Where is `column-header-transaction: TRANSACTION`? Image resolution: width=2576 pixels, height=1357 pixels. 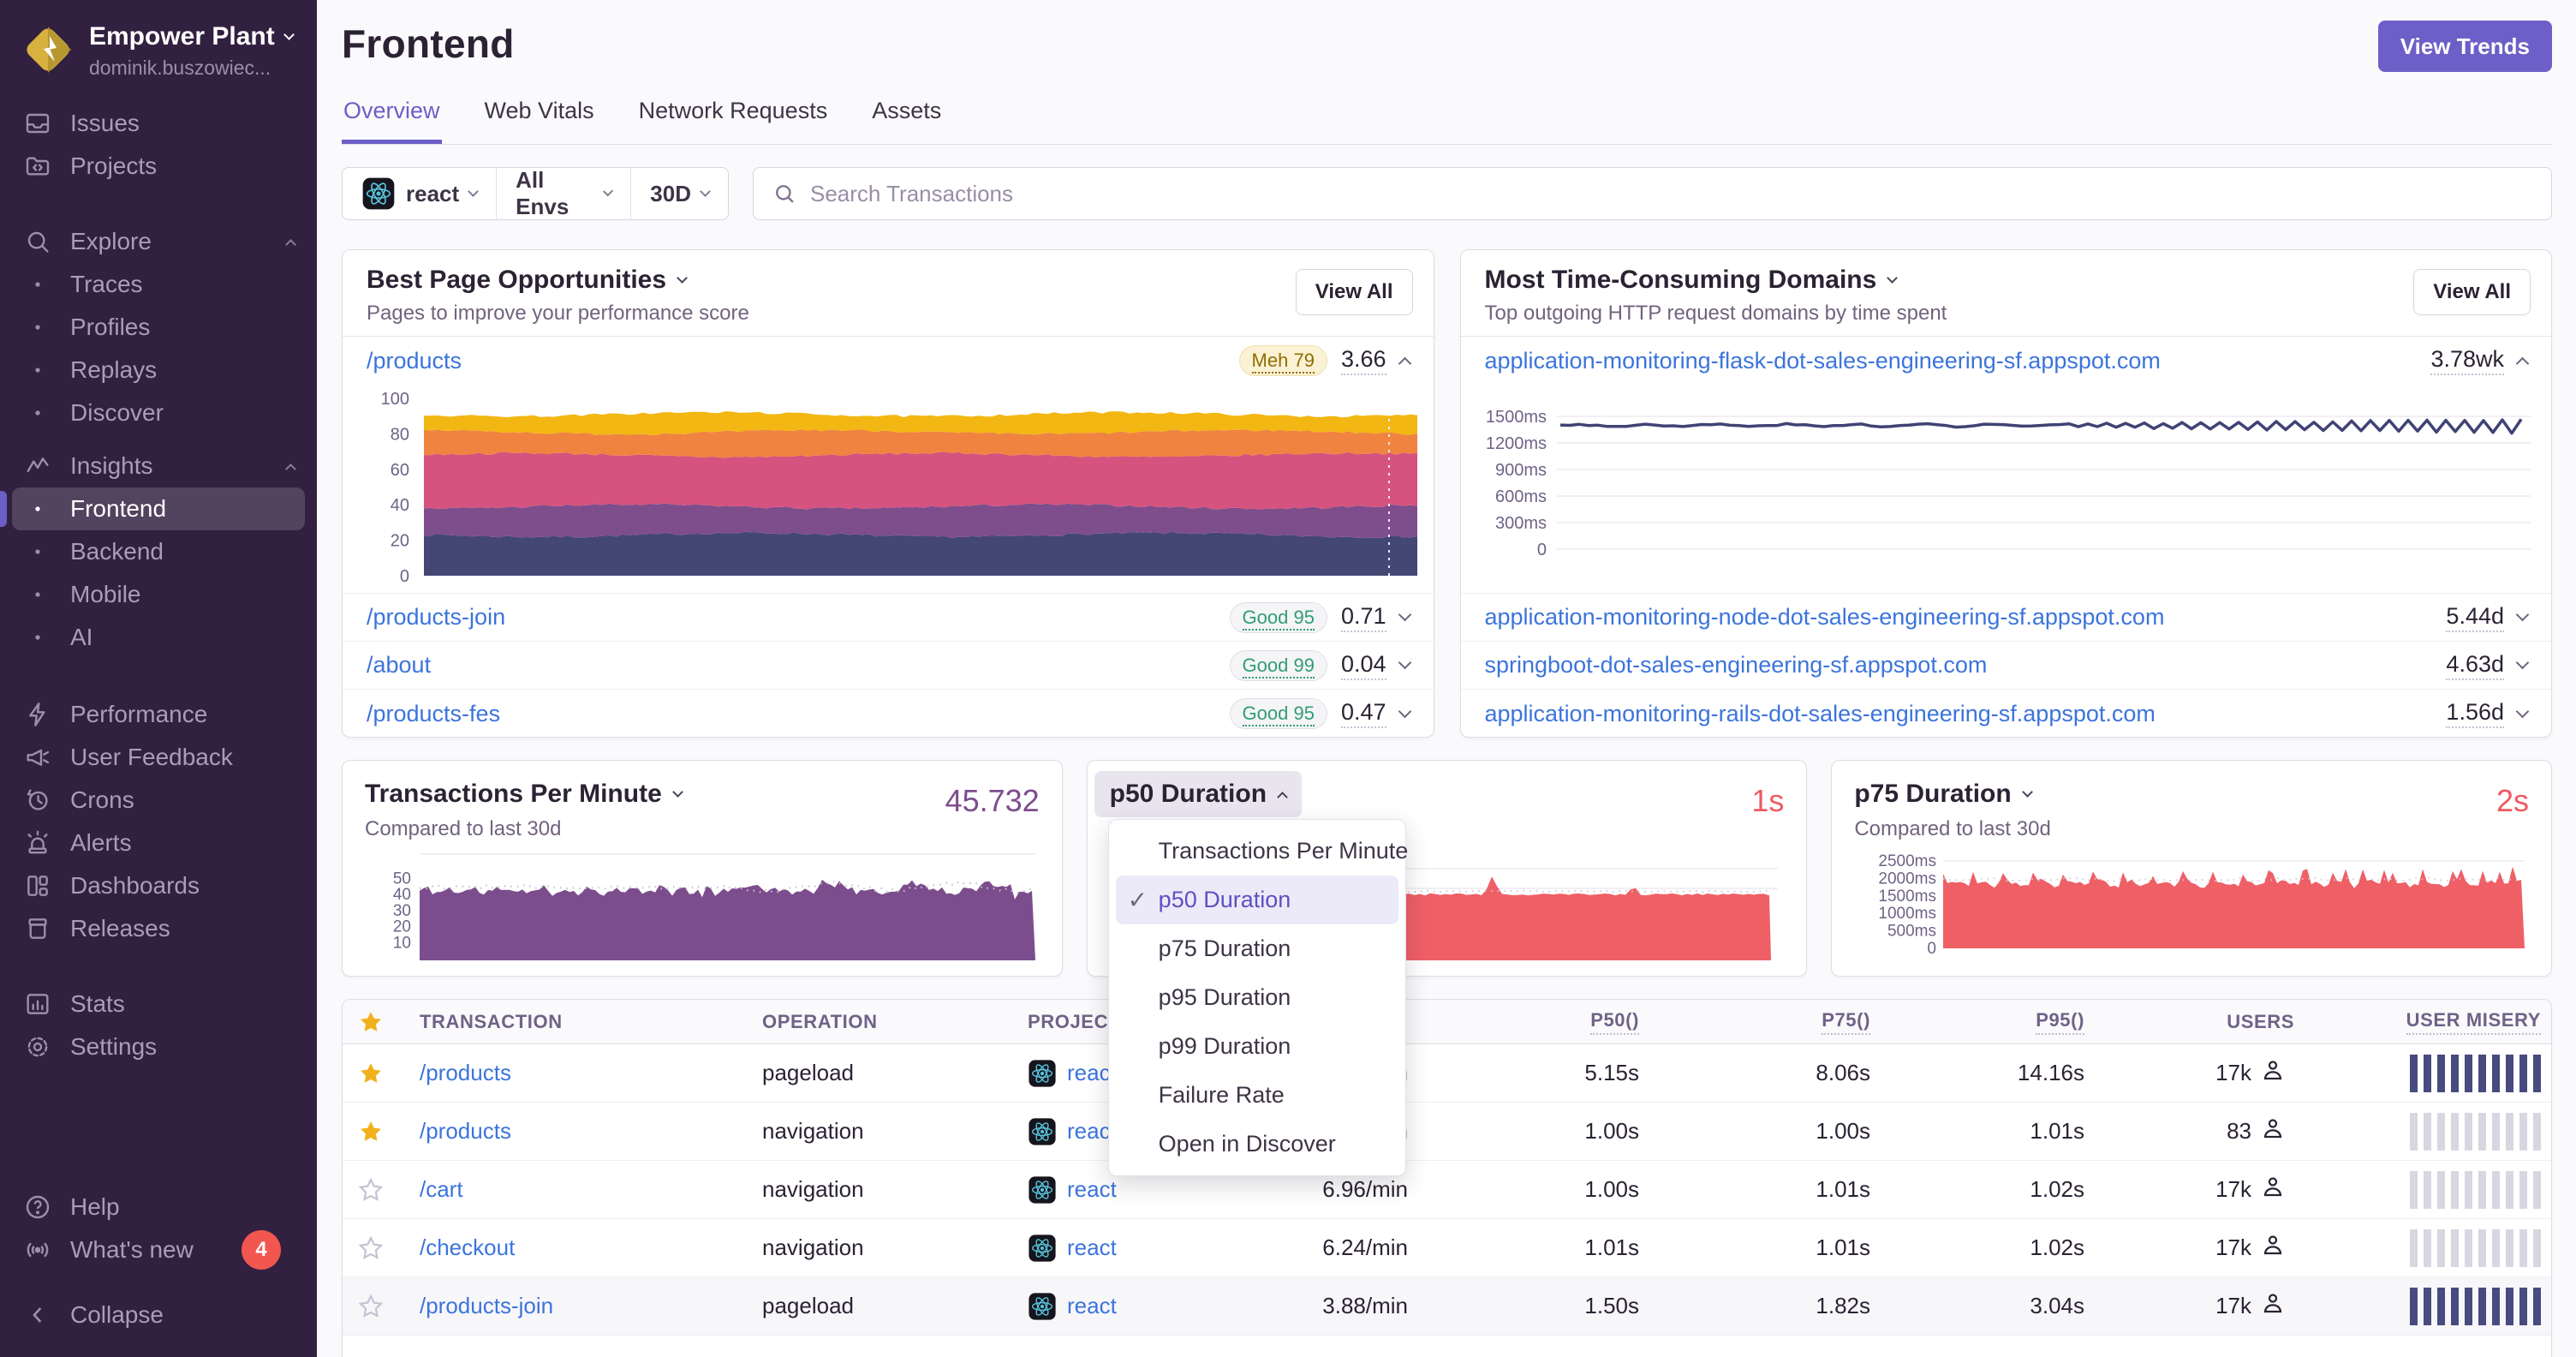 column-header-transaction: TRANSACTION is located at coordinates (570, 1022).